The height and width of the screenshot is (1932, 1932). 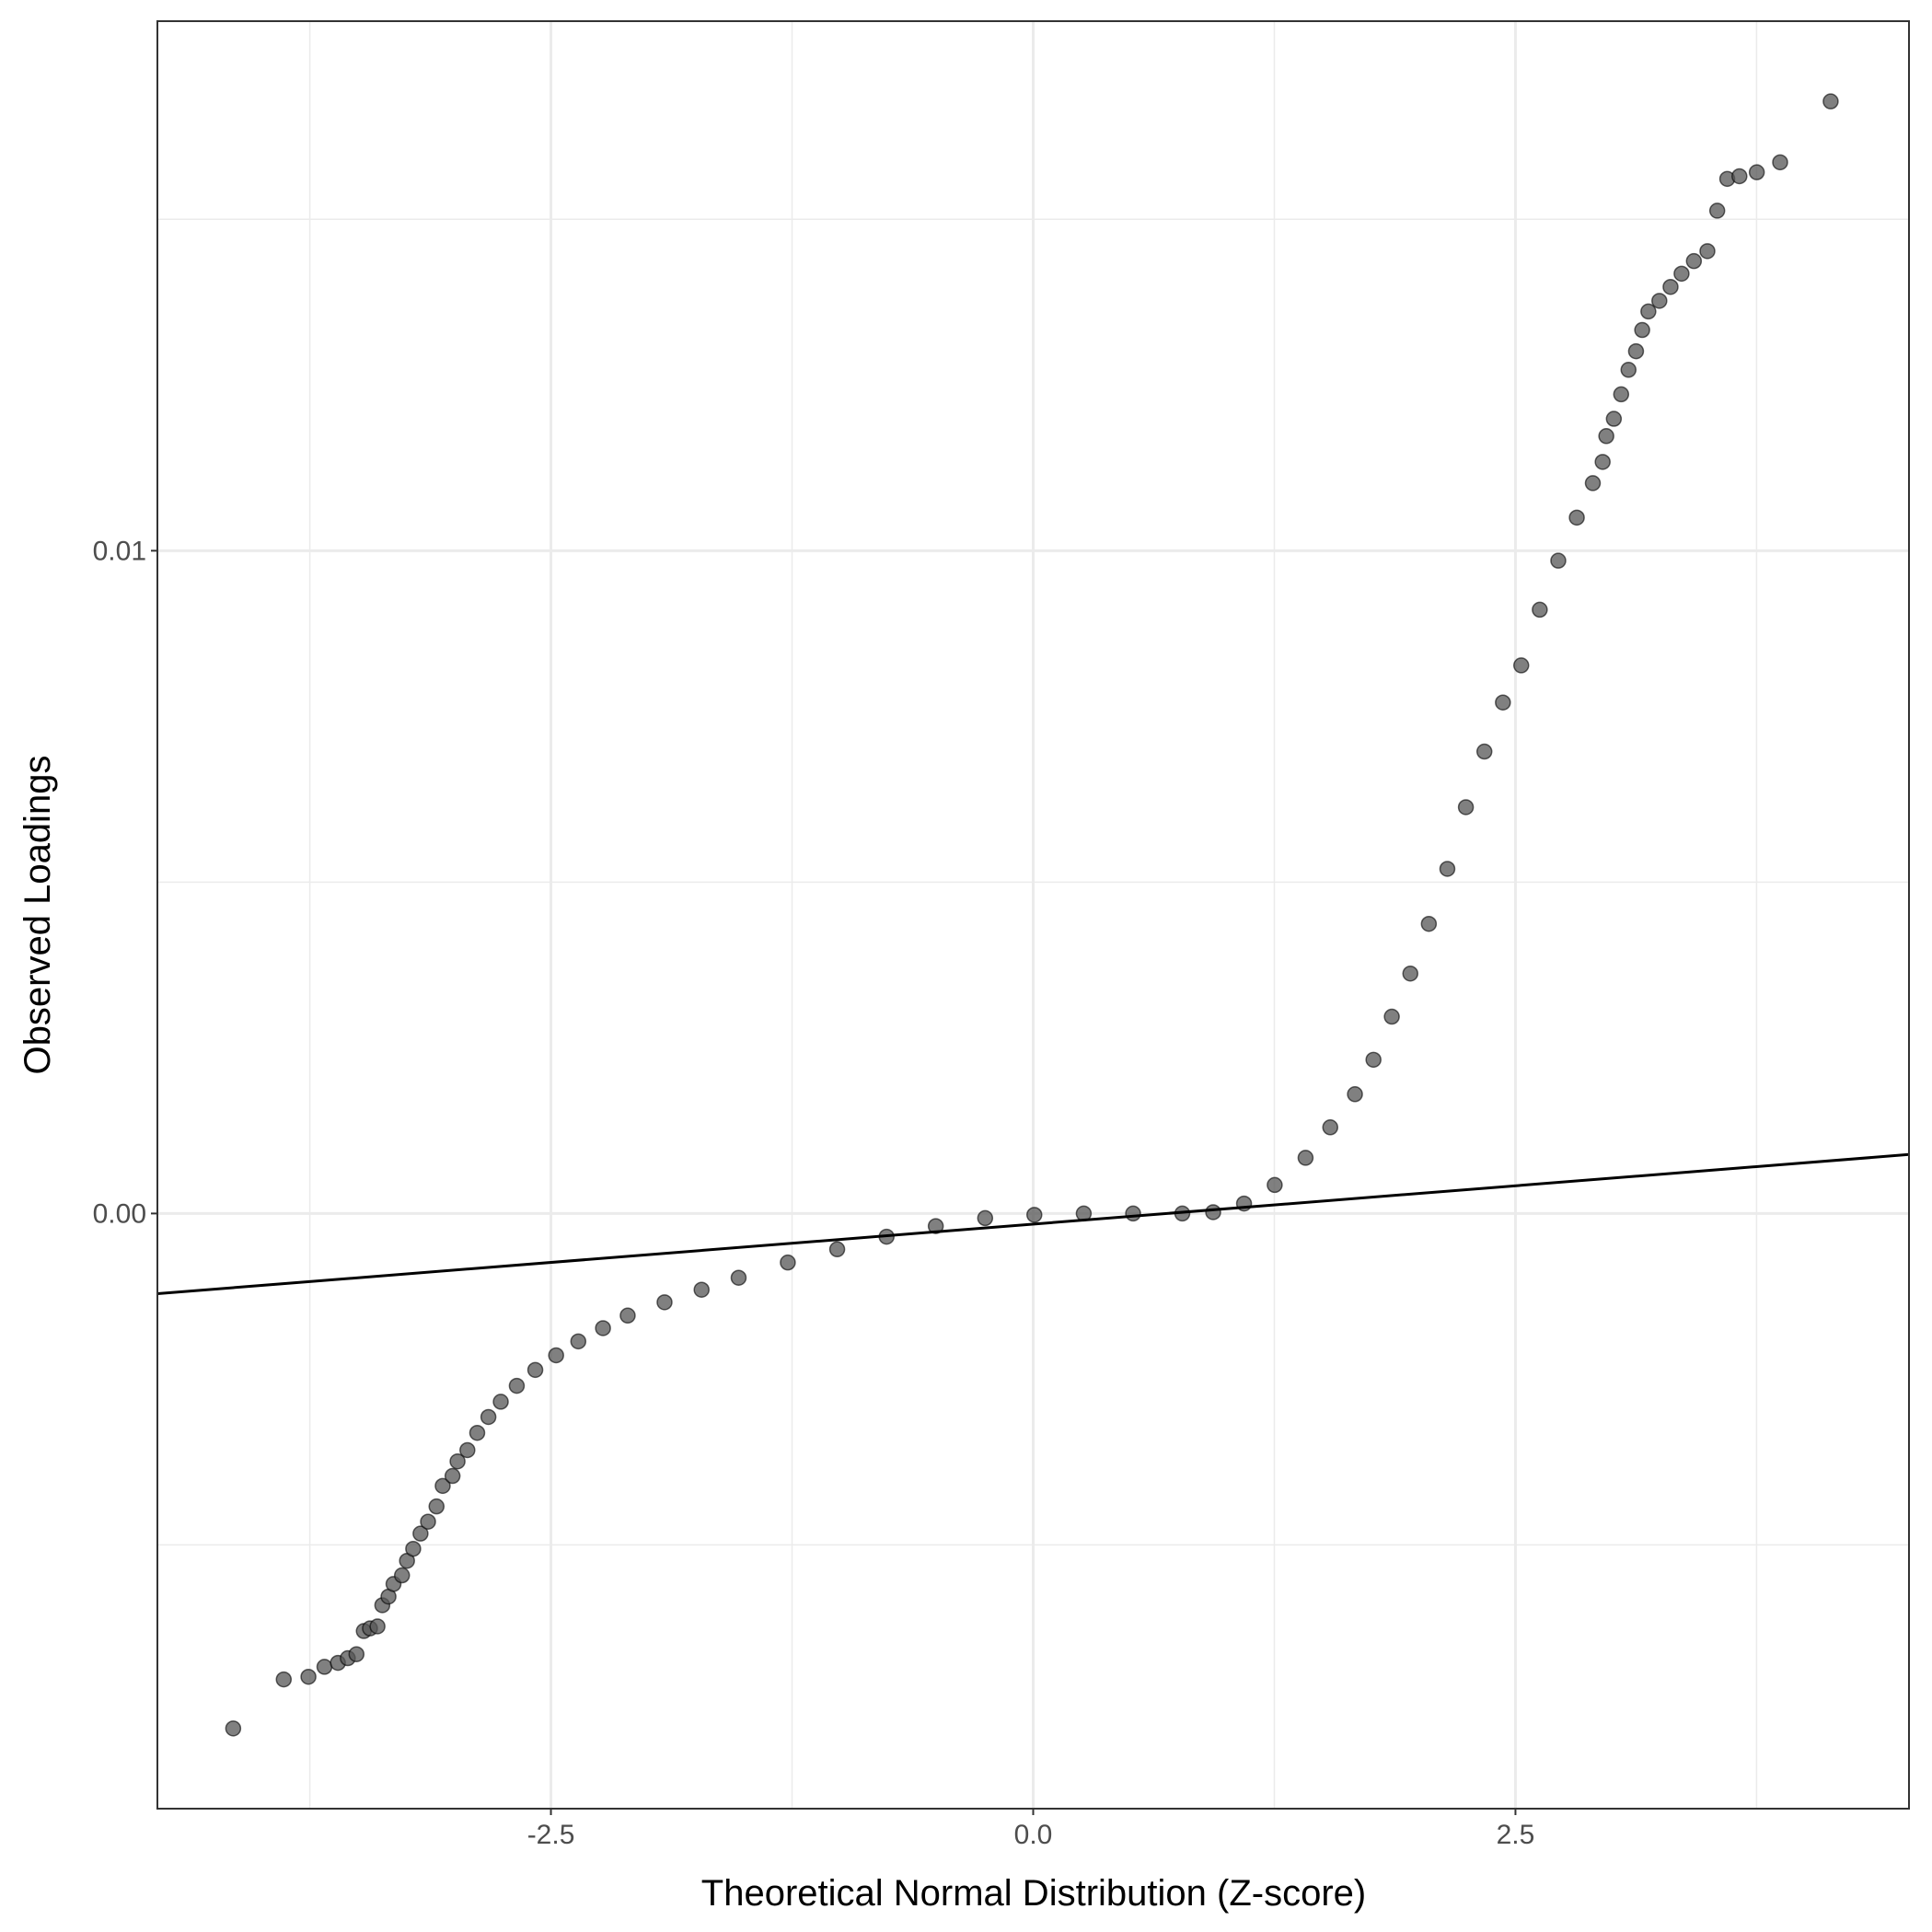 I want to click on y-tick-label: 0.00, so click(x=120, y=1214).